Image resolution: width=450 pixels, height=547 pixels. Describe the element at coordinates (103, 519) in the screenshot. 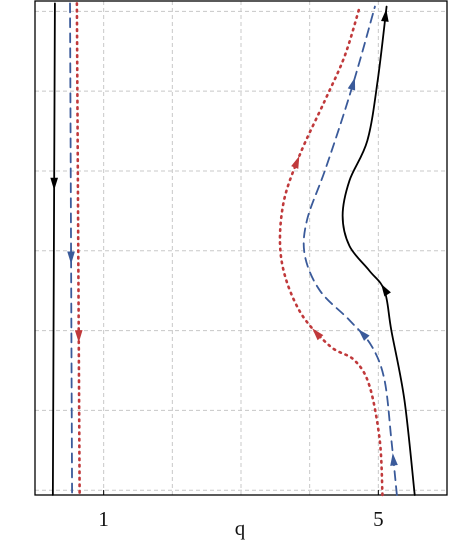

I see `x-tick-label: 1` at that location.